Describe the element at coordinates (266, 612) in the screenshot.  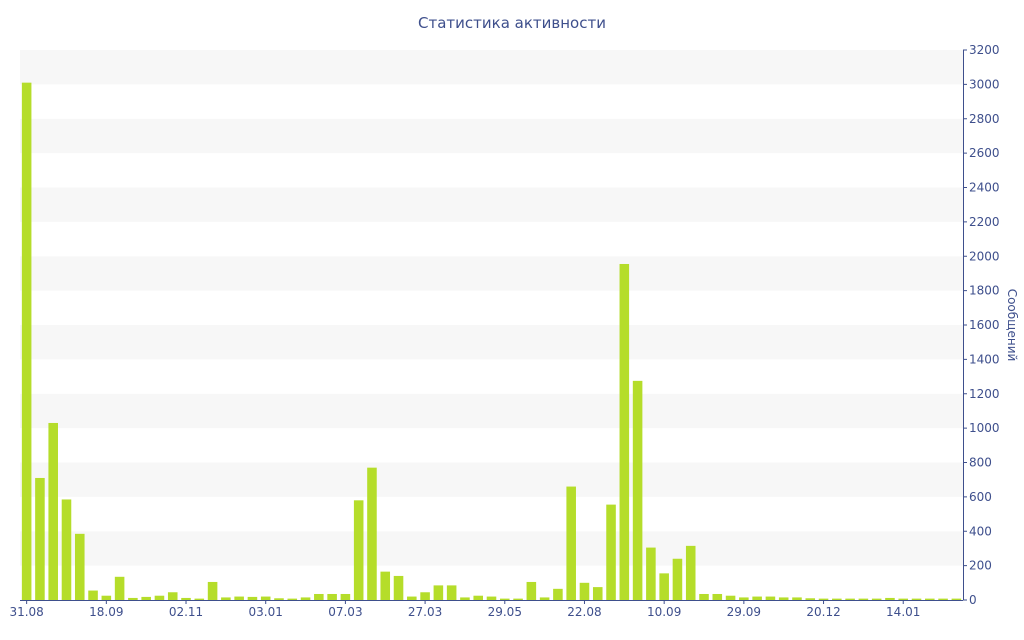
I see `x-tick-label: 03.01` at that location.